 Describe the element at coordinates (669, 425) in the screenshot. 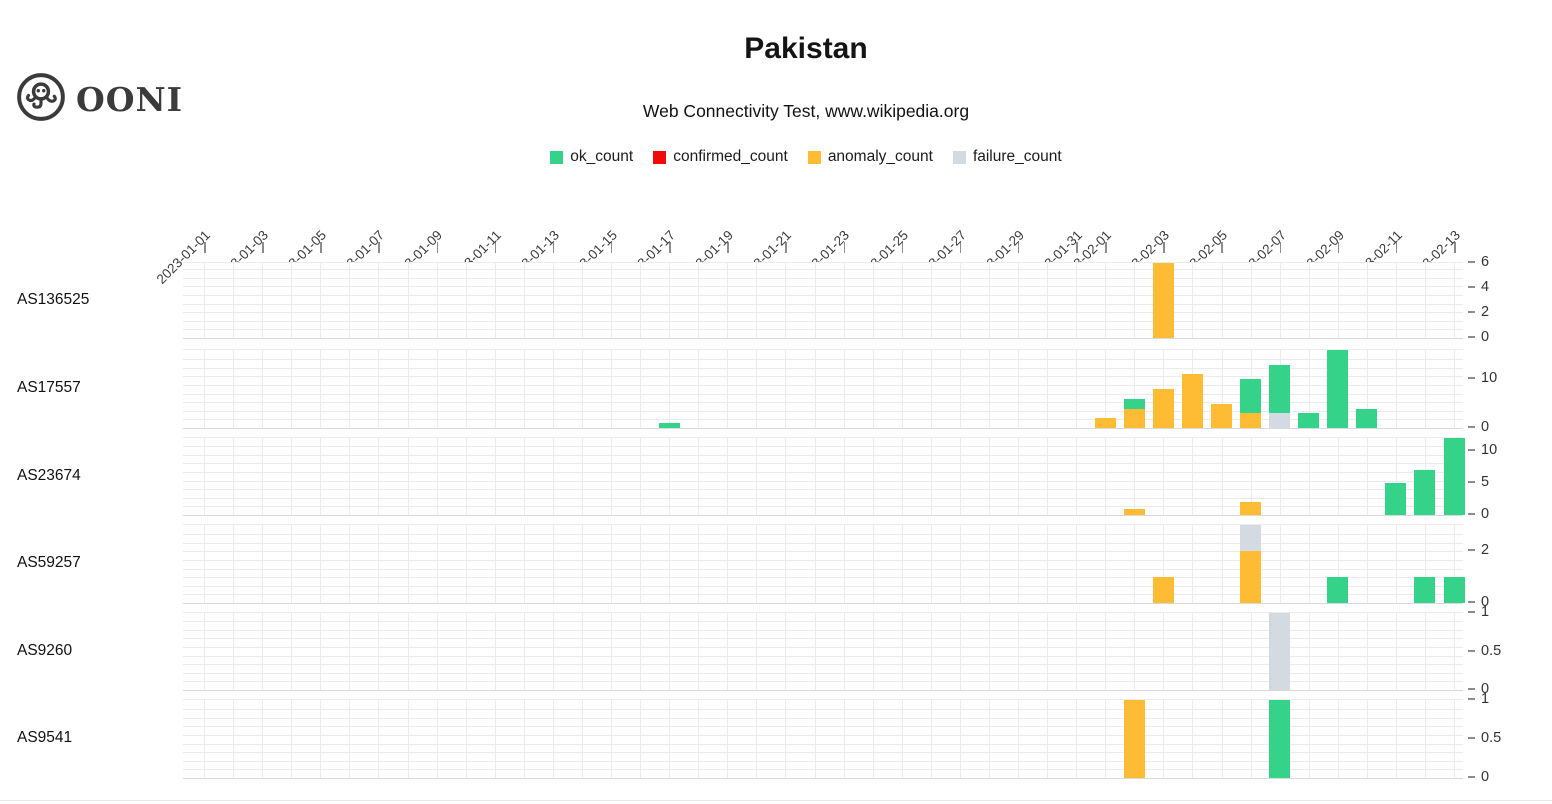

I see `bar-2023-01-17-ok_count` at that location.